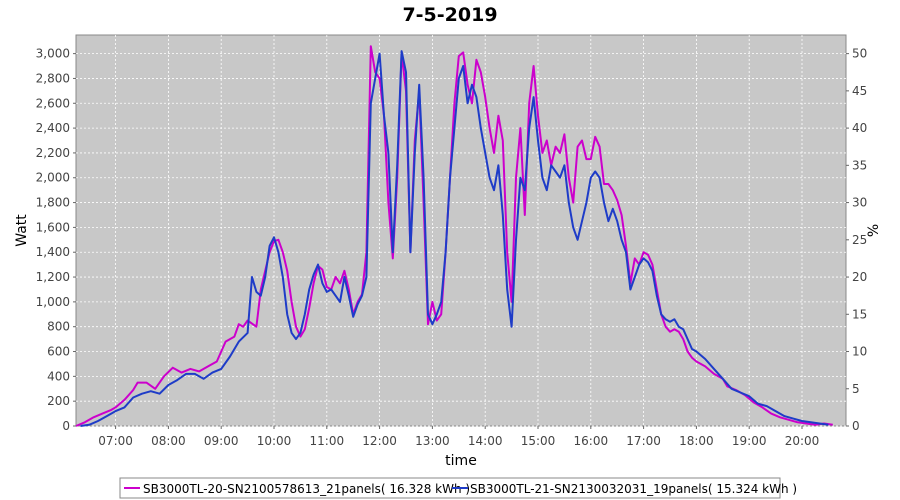 This screenshot has width=900, height=500. What do you see at coordinates (379, 441) in the screenshot?
I see `x-tick-label: 12:00` at bounding box center [379, 441].